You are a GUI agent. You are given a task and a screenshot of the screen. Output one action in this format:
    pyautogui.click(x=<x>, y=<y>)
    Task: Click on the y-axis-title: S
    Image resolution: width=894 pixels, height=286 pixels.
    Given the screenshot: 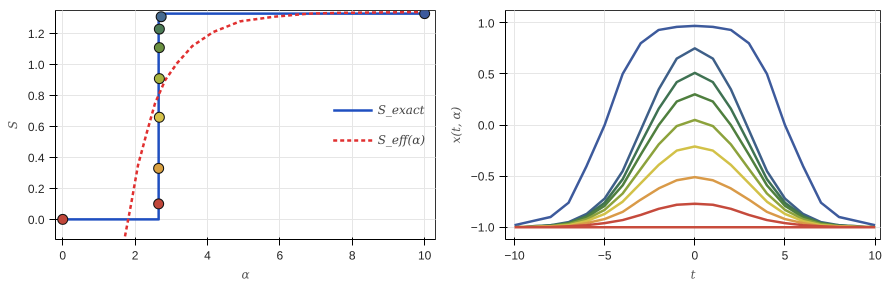 What is the action you would take?
    pyautogui.click(x=13, y=125)
    